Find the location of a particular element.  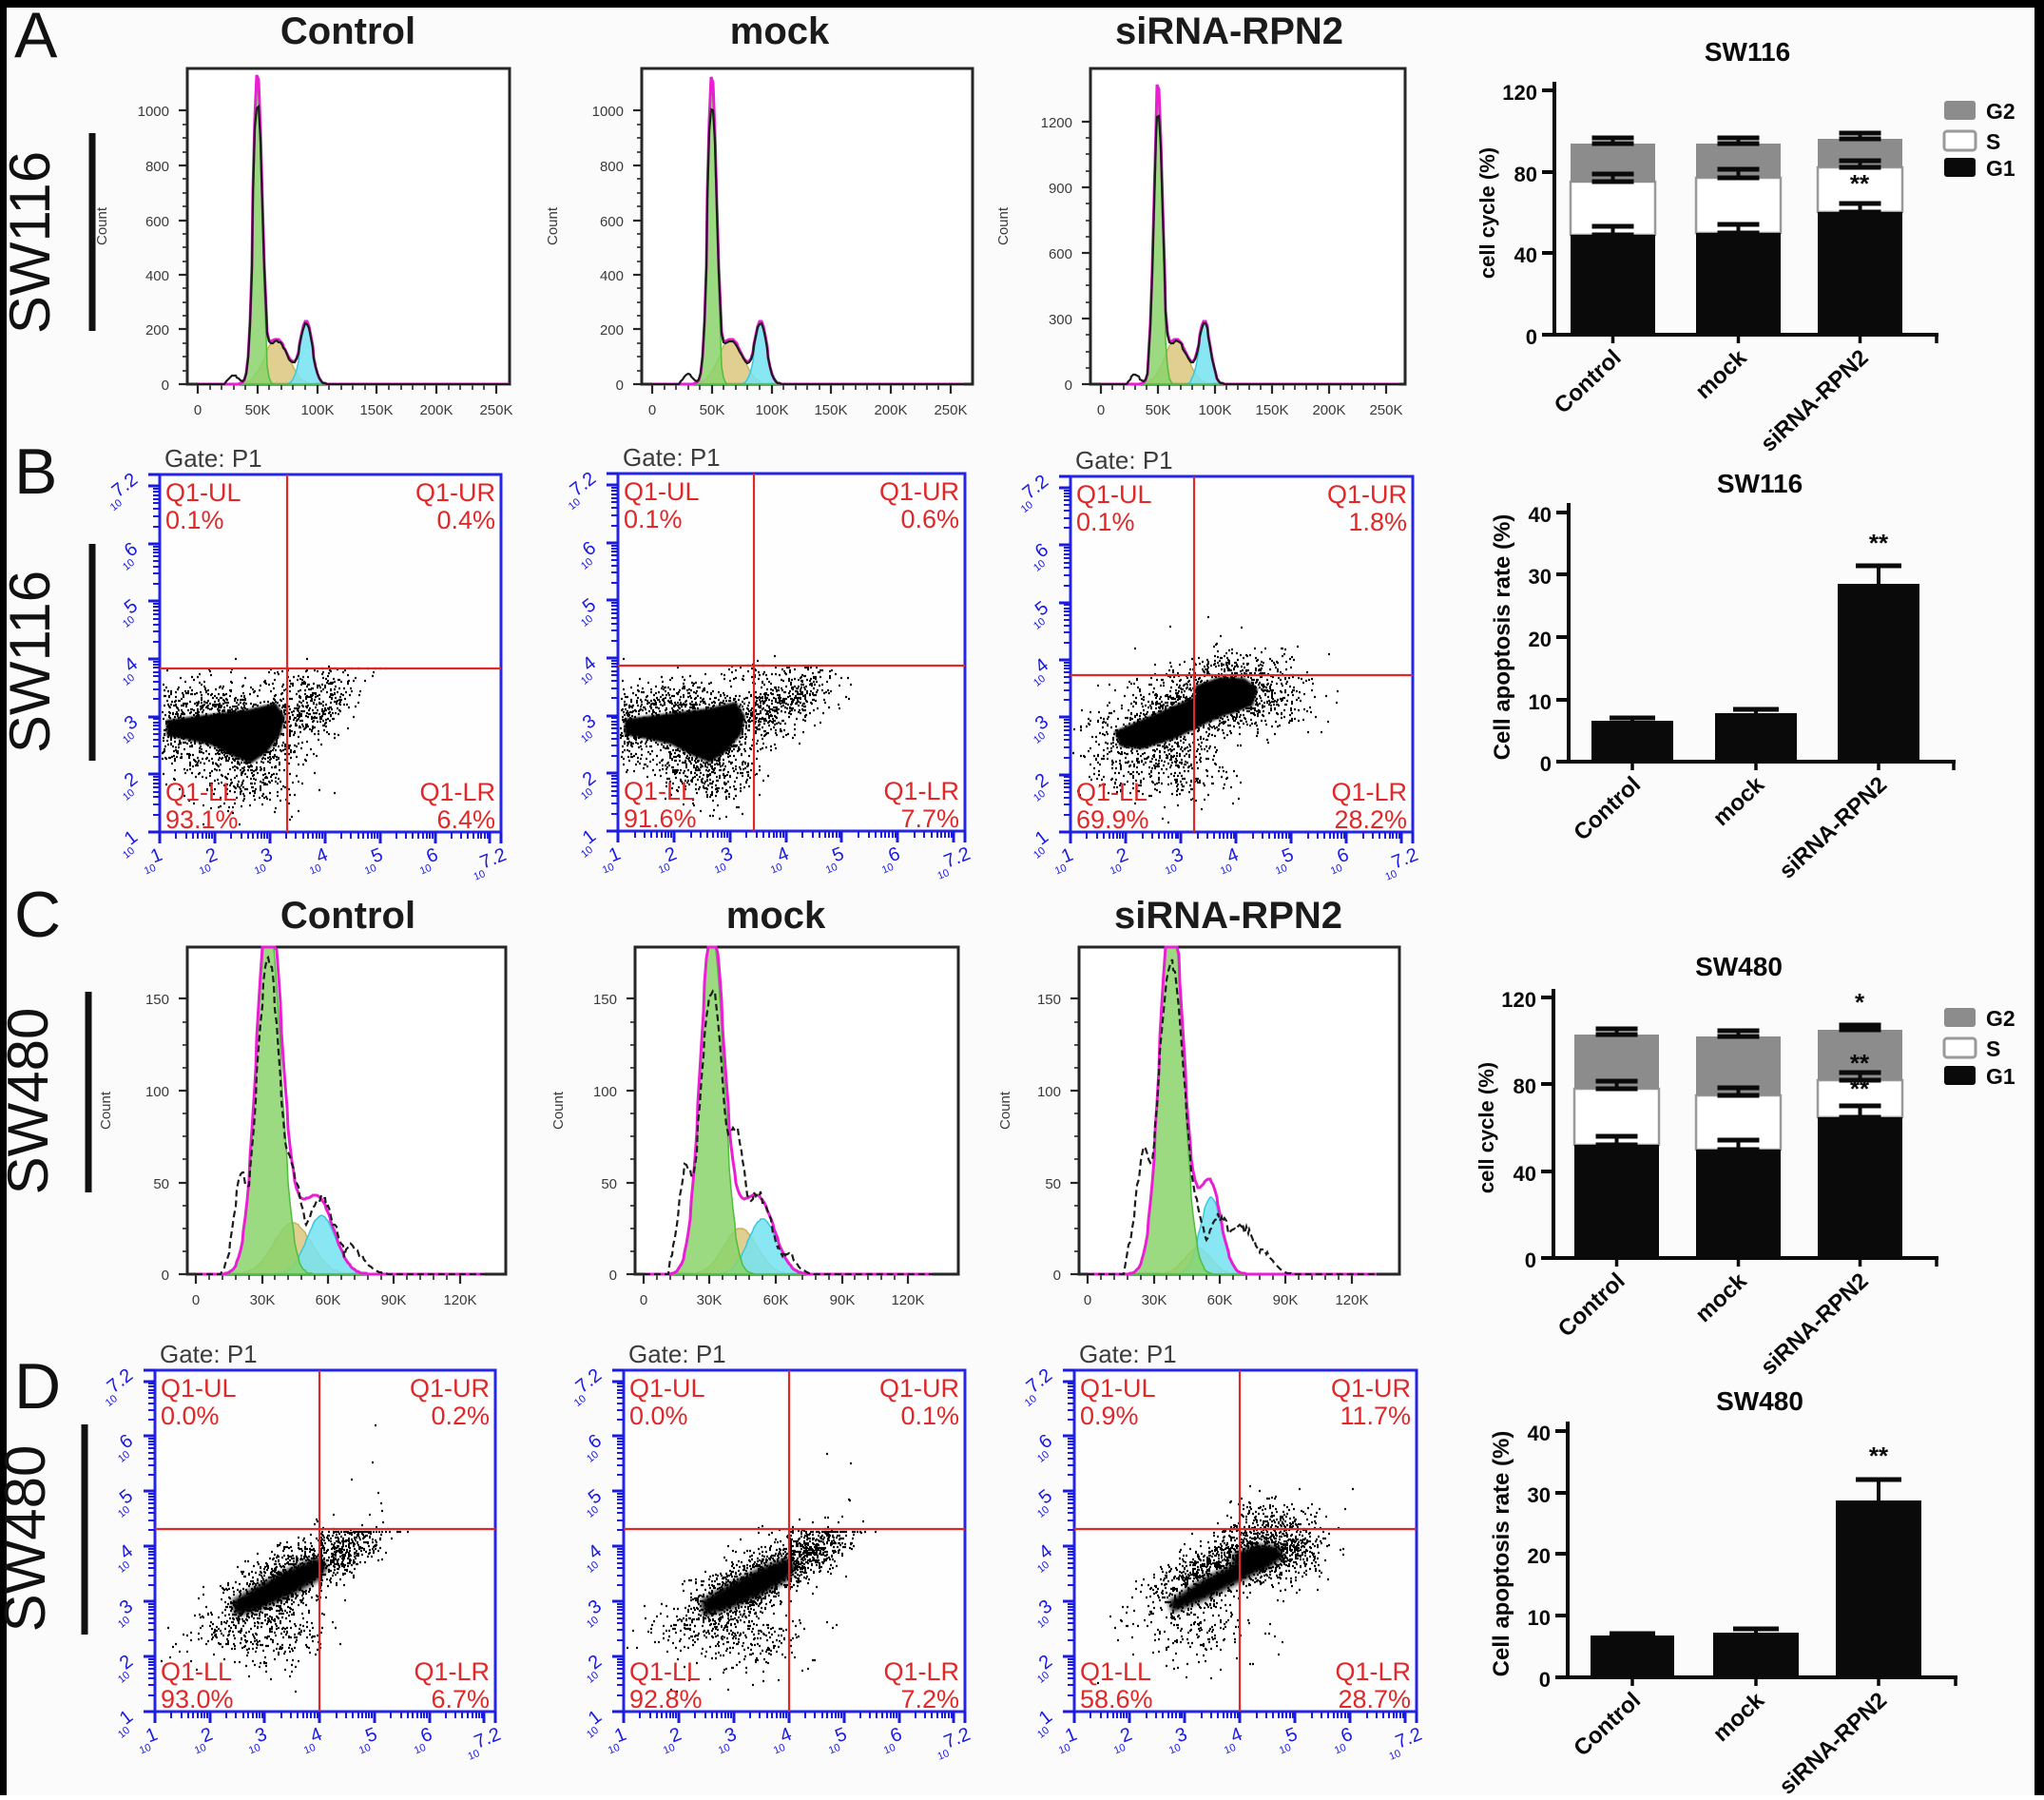

svg-text: Cell apoptosis rate (%) is located at coordinates (1502, 637).